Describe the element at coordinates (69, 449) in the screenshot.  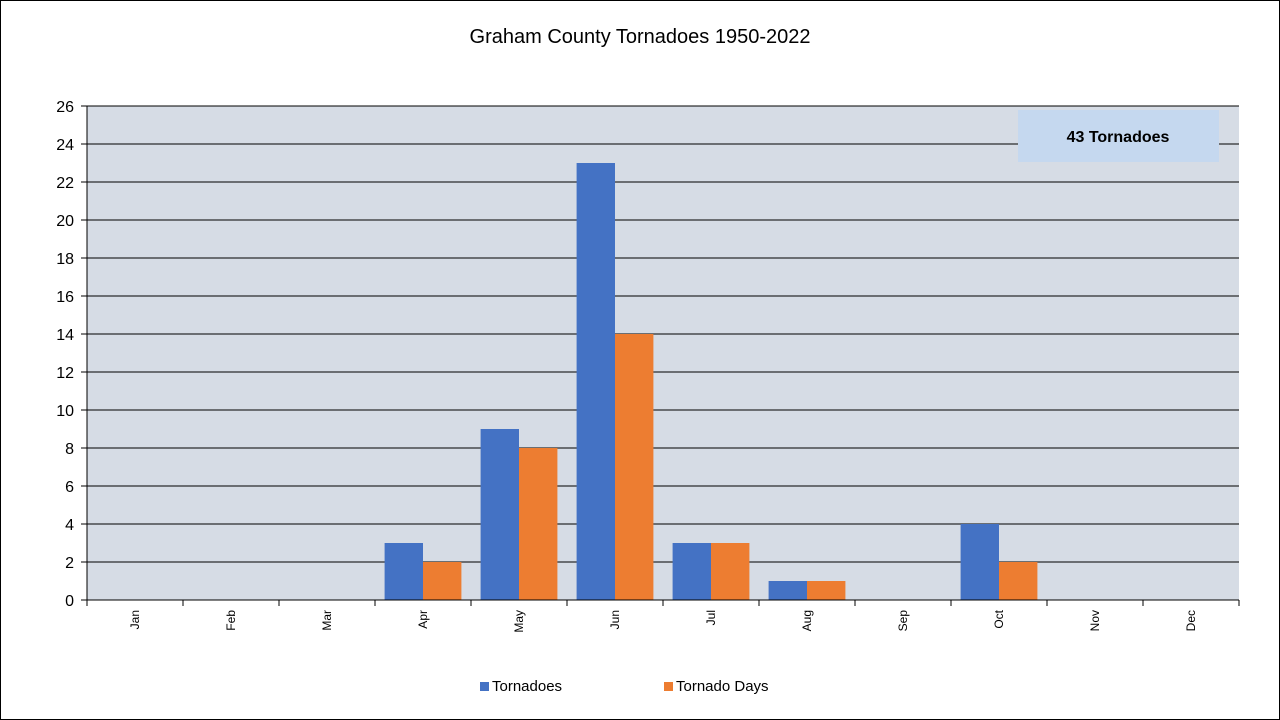
I see `y-tick-label: 8` at that location.